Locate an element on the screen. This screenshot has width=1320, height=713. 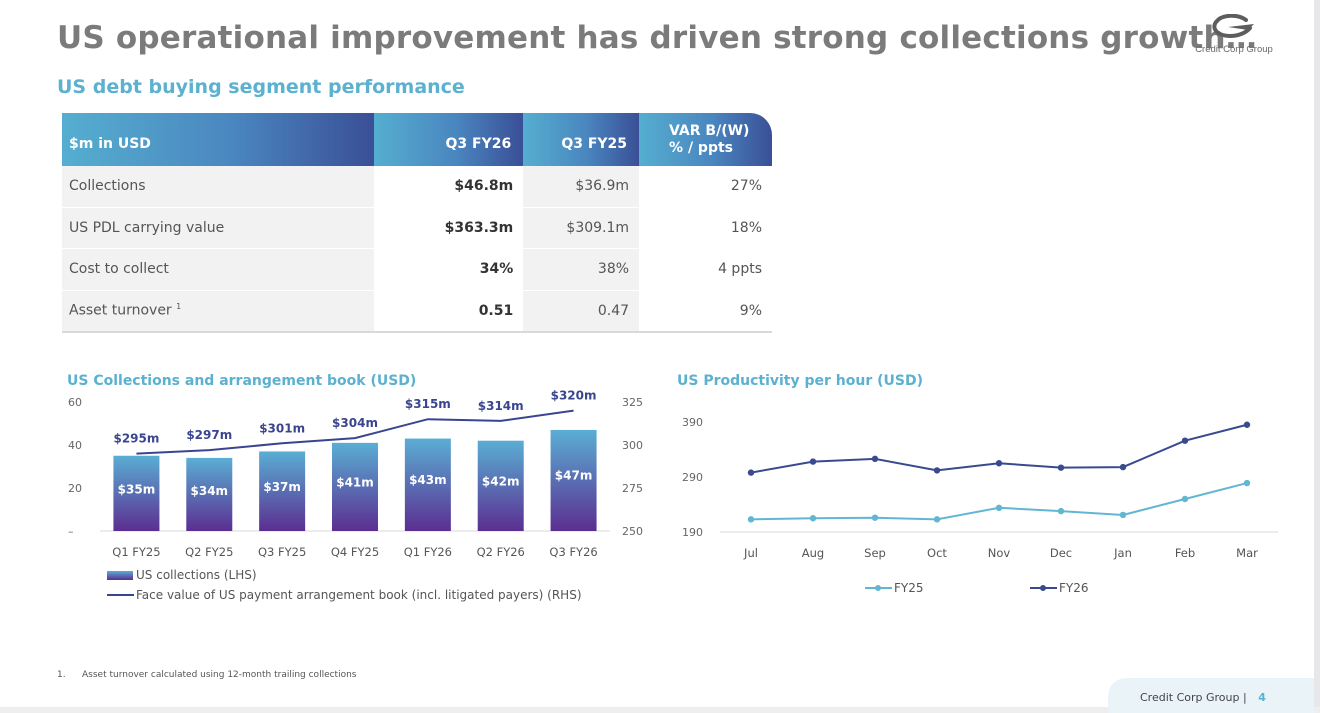
left-y-tick: – is located at coordinates (71, 531).